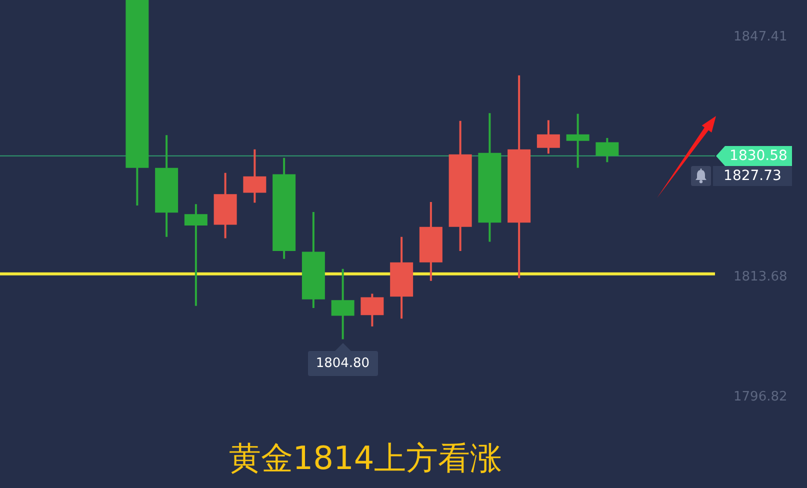  I want to click on text: 1827.73, so click(752, 176).